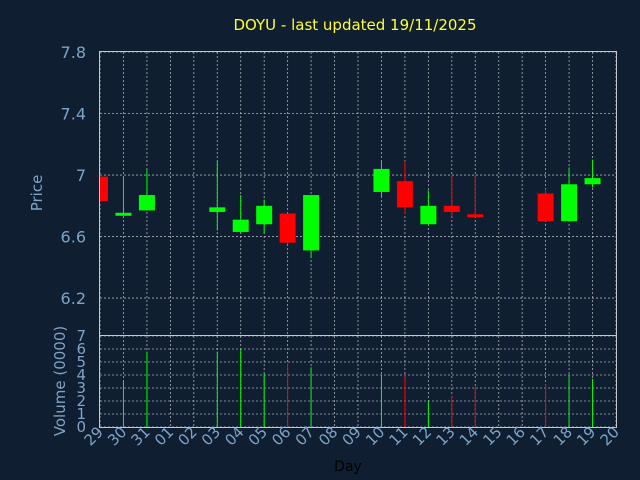 The height and width of the screenshot is (480, 640). What do you see at coordinates (81, 375) in the screenshot?
I see `volume-tick-label: 4` at bounding box center [81, 375].